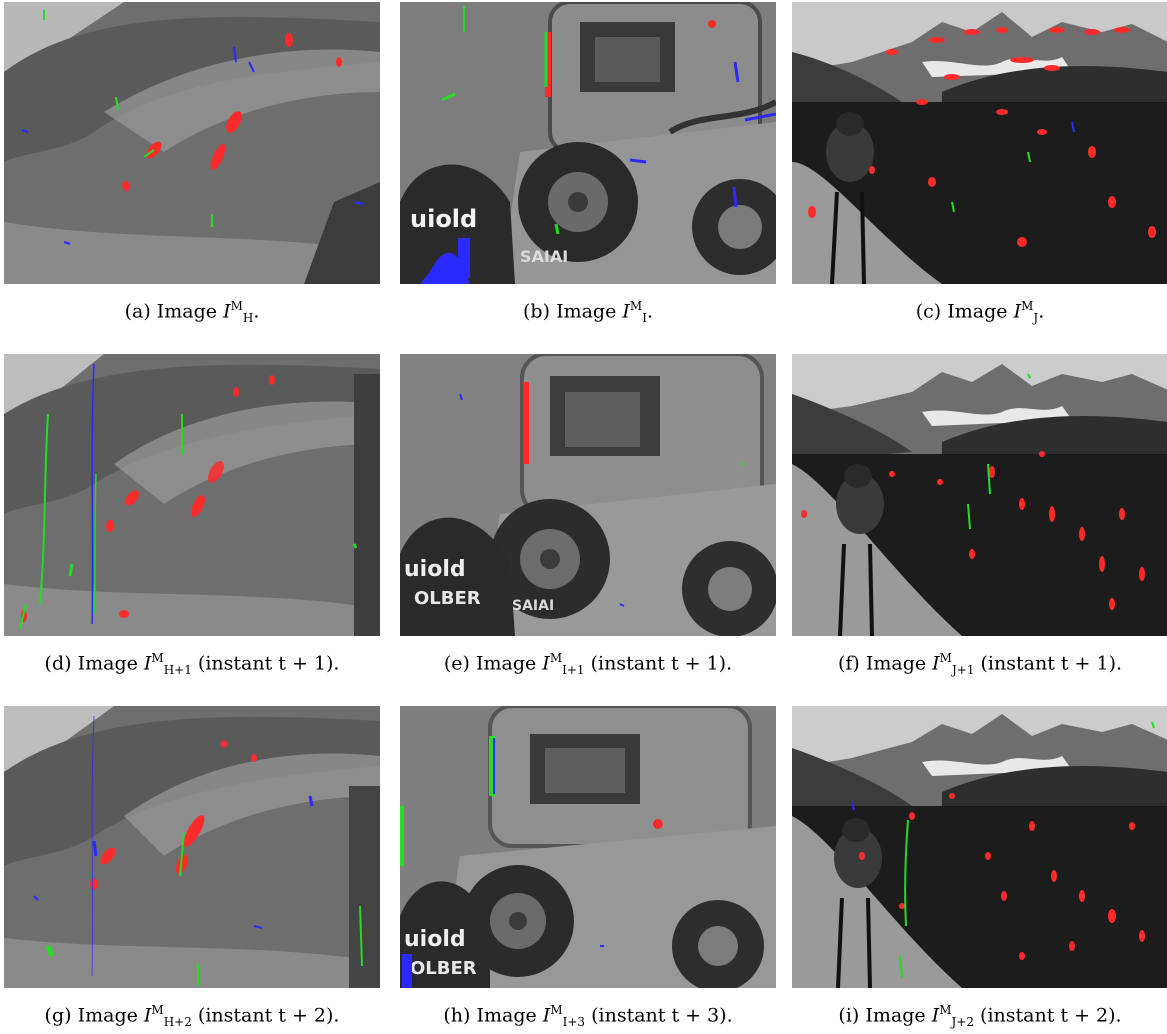 Image resolution: width=1167 pixels, height=1034 pixels. I want to click on panel-h-image: uiold OLBER, so click(588, 847).